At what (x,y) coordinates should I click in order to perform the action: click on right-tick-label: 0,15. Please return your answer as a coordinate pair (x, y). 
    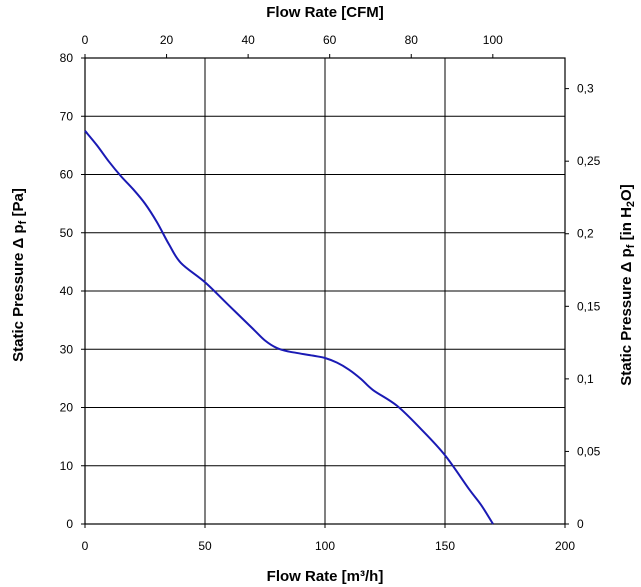
    Looking at the image, I should click on (589, 306).